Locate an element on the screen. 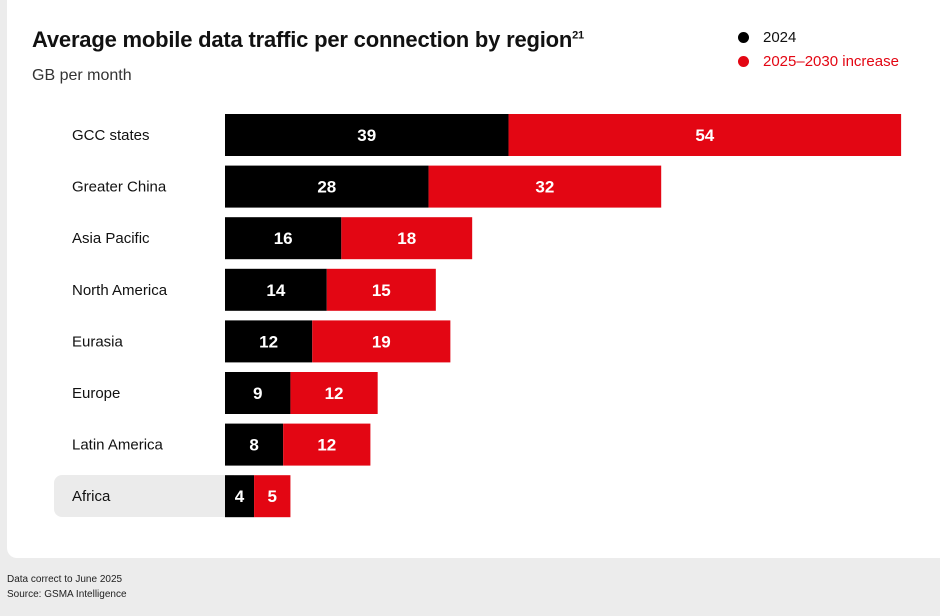  category-label-eurasia: Eurasia is located at coordinates (98, 341).